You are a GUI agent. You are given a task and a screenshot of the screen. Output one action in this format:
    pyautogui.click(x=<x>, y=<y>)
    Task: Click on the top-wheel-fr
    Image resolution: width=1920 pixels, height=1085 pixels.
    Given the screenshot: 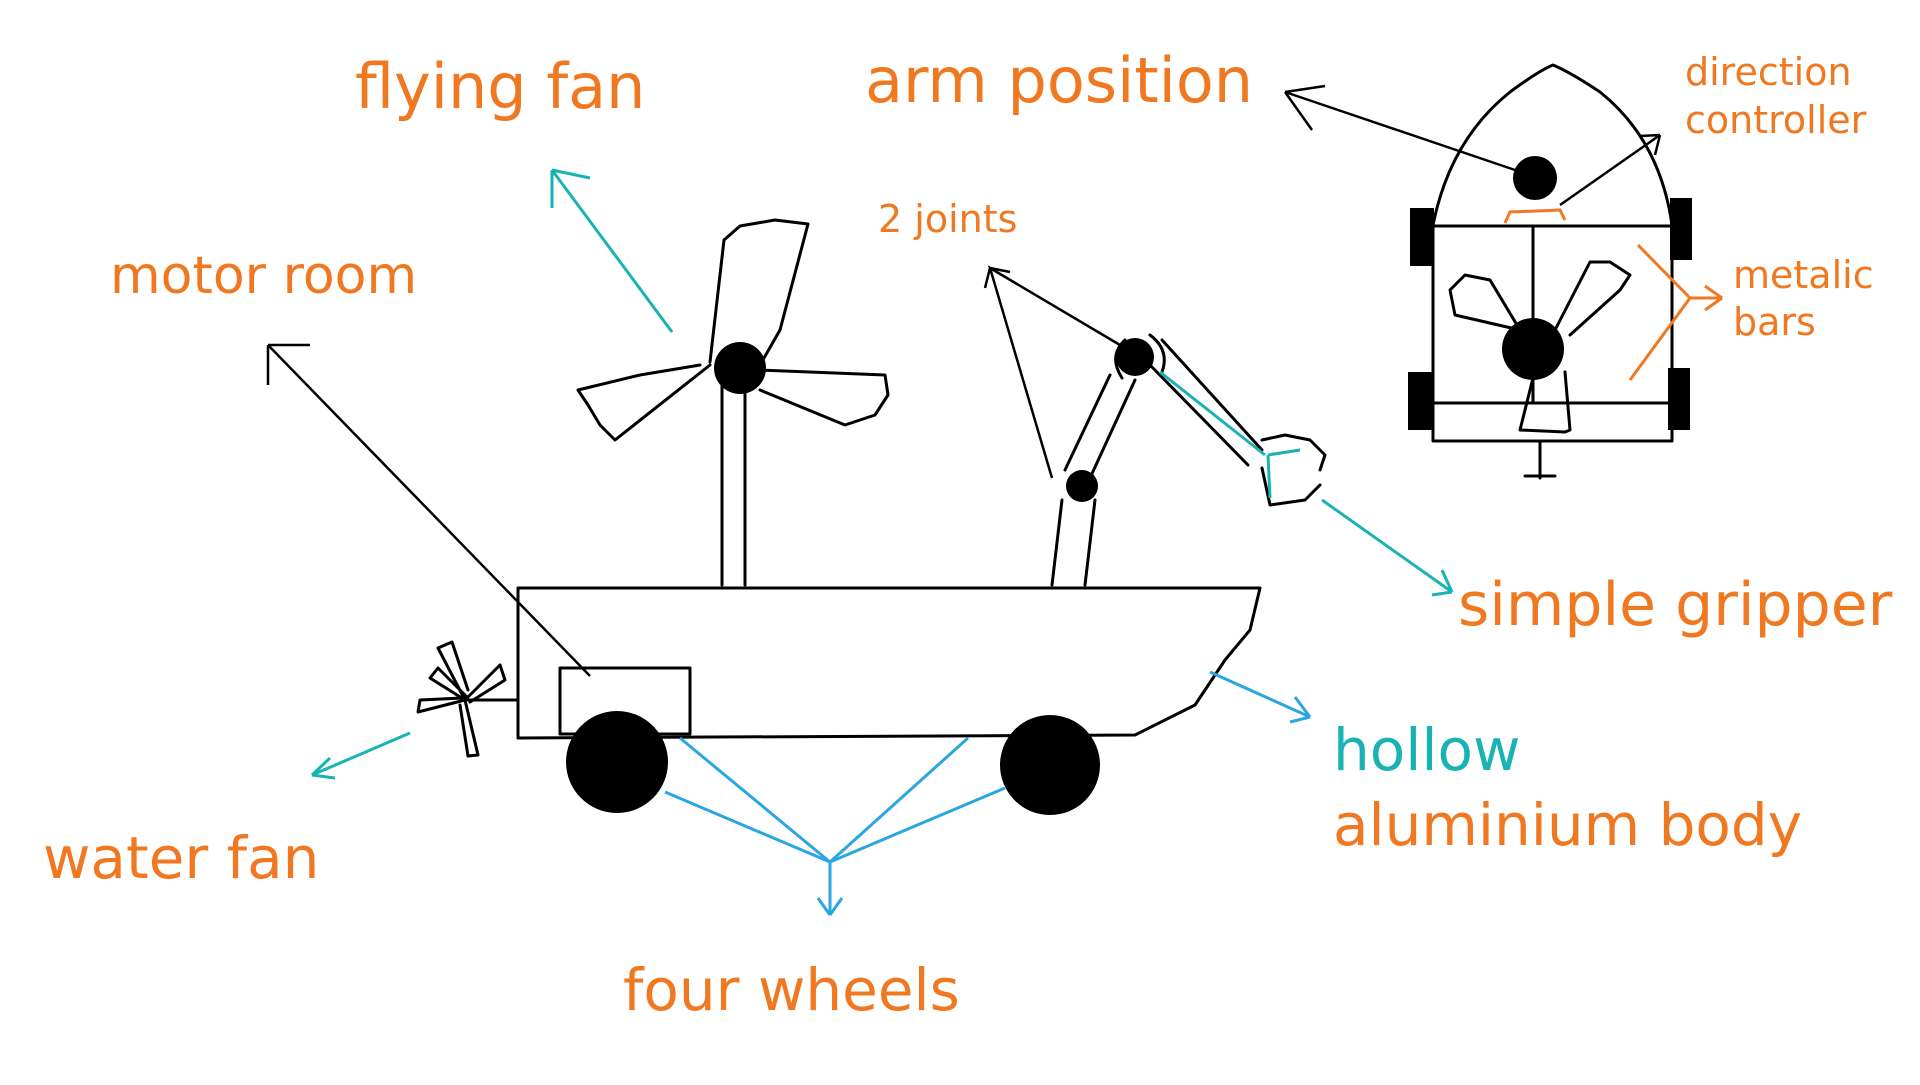 What is the action you would take?
    pyautogui.click(x=1681, y=229)
    